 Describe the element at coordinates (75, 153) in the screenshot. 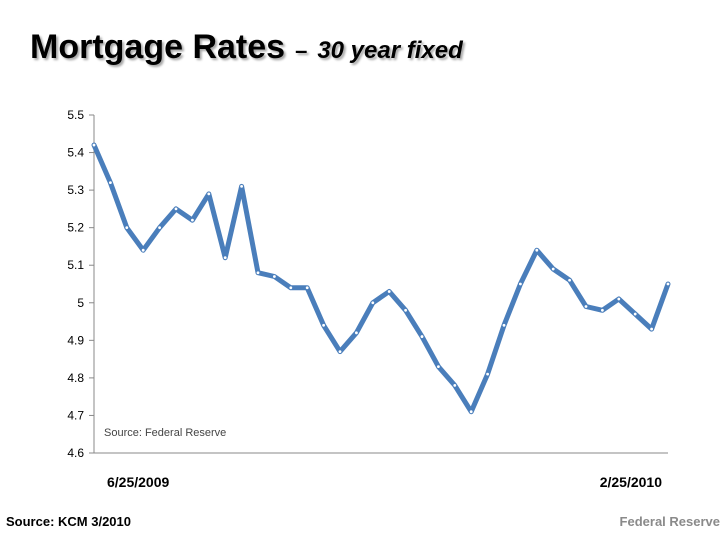

I see `y-tick-label: 5.4` at that location.